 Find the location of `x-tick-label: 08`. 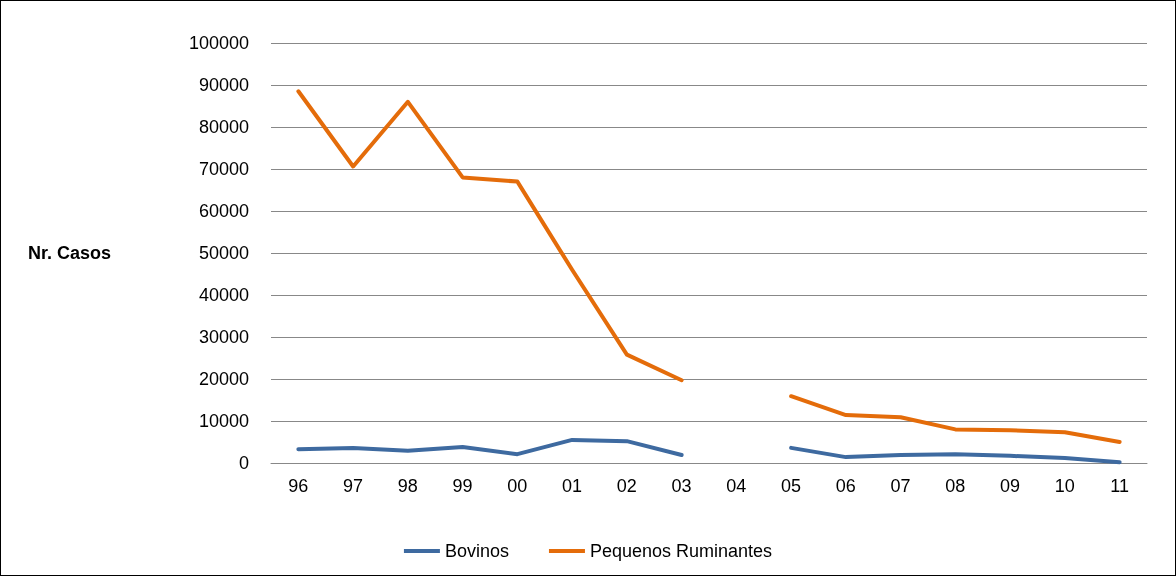

x-tick-label: 08 is located at coordinates (955, 486).